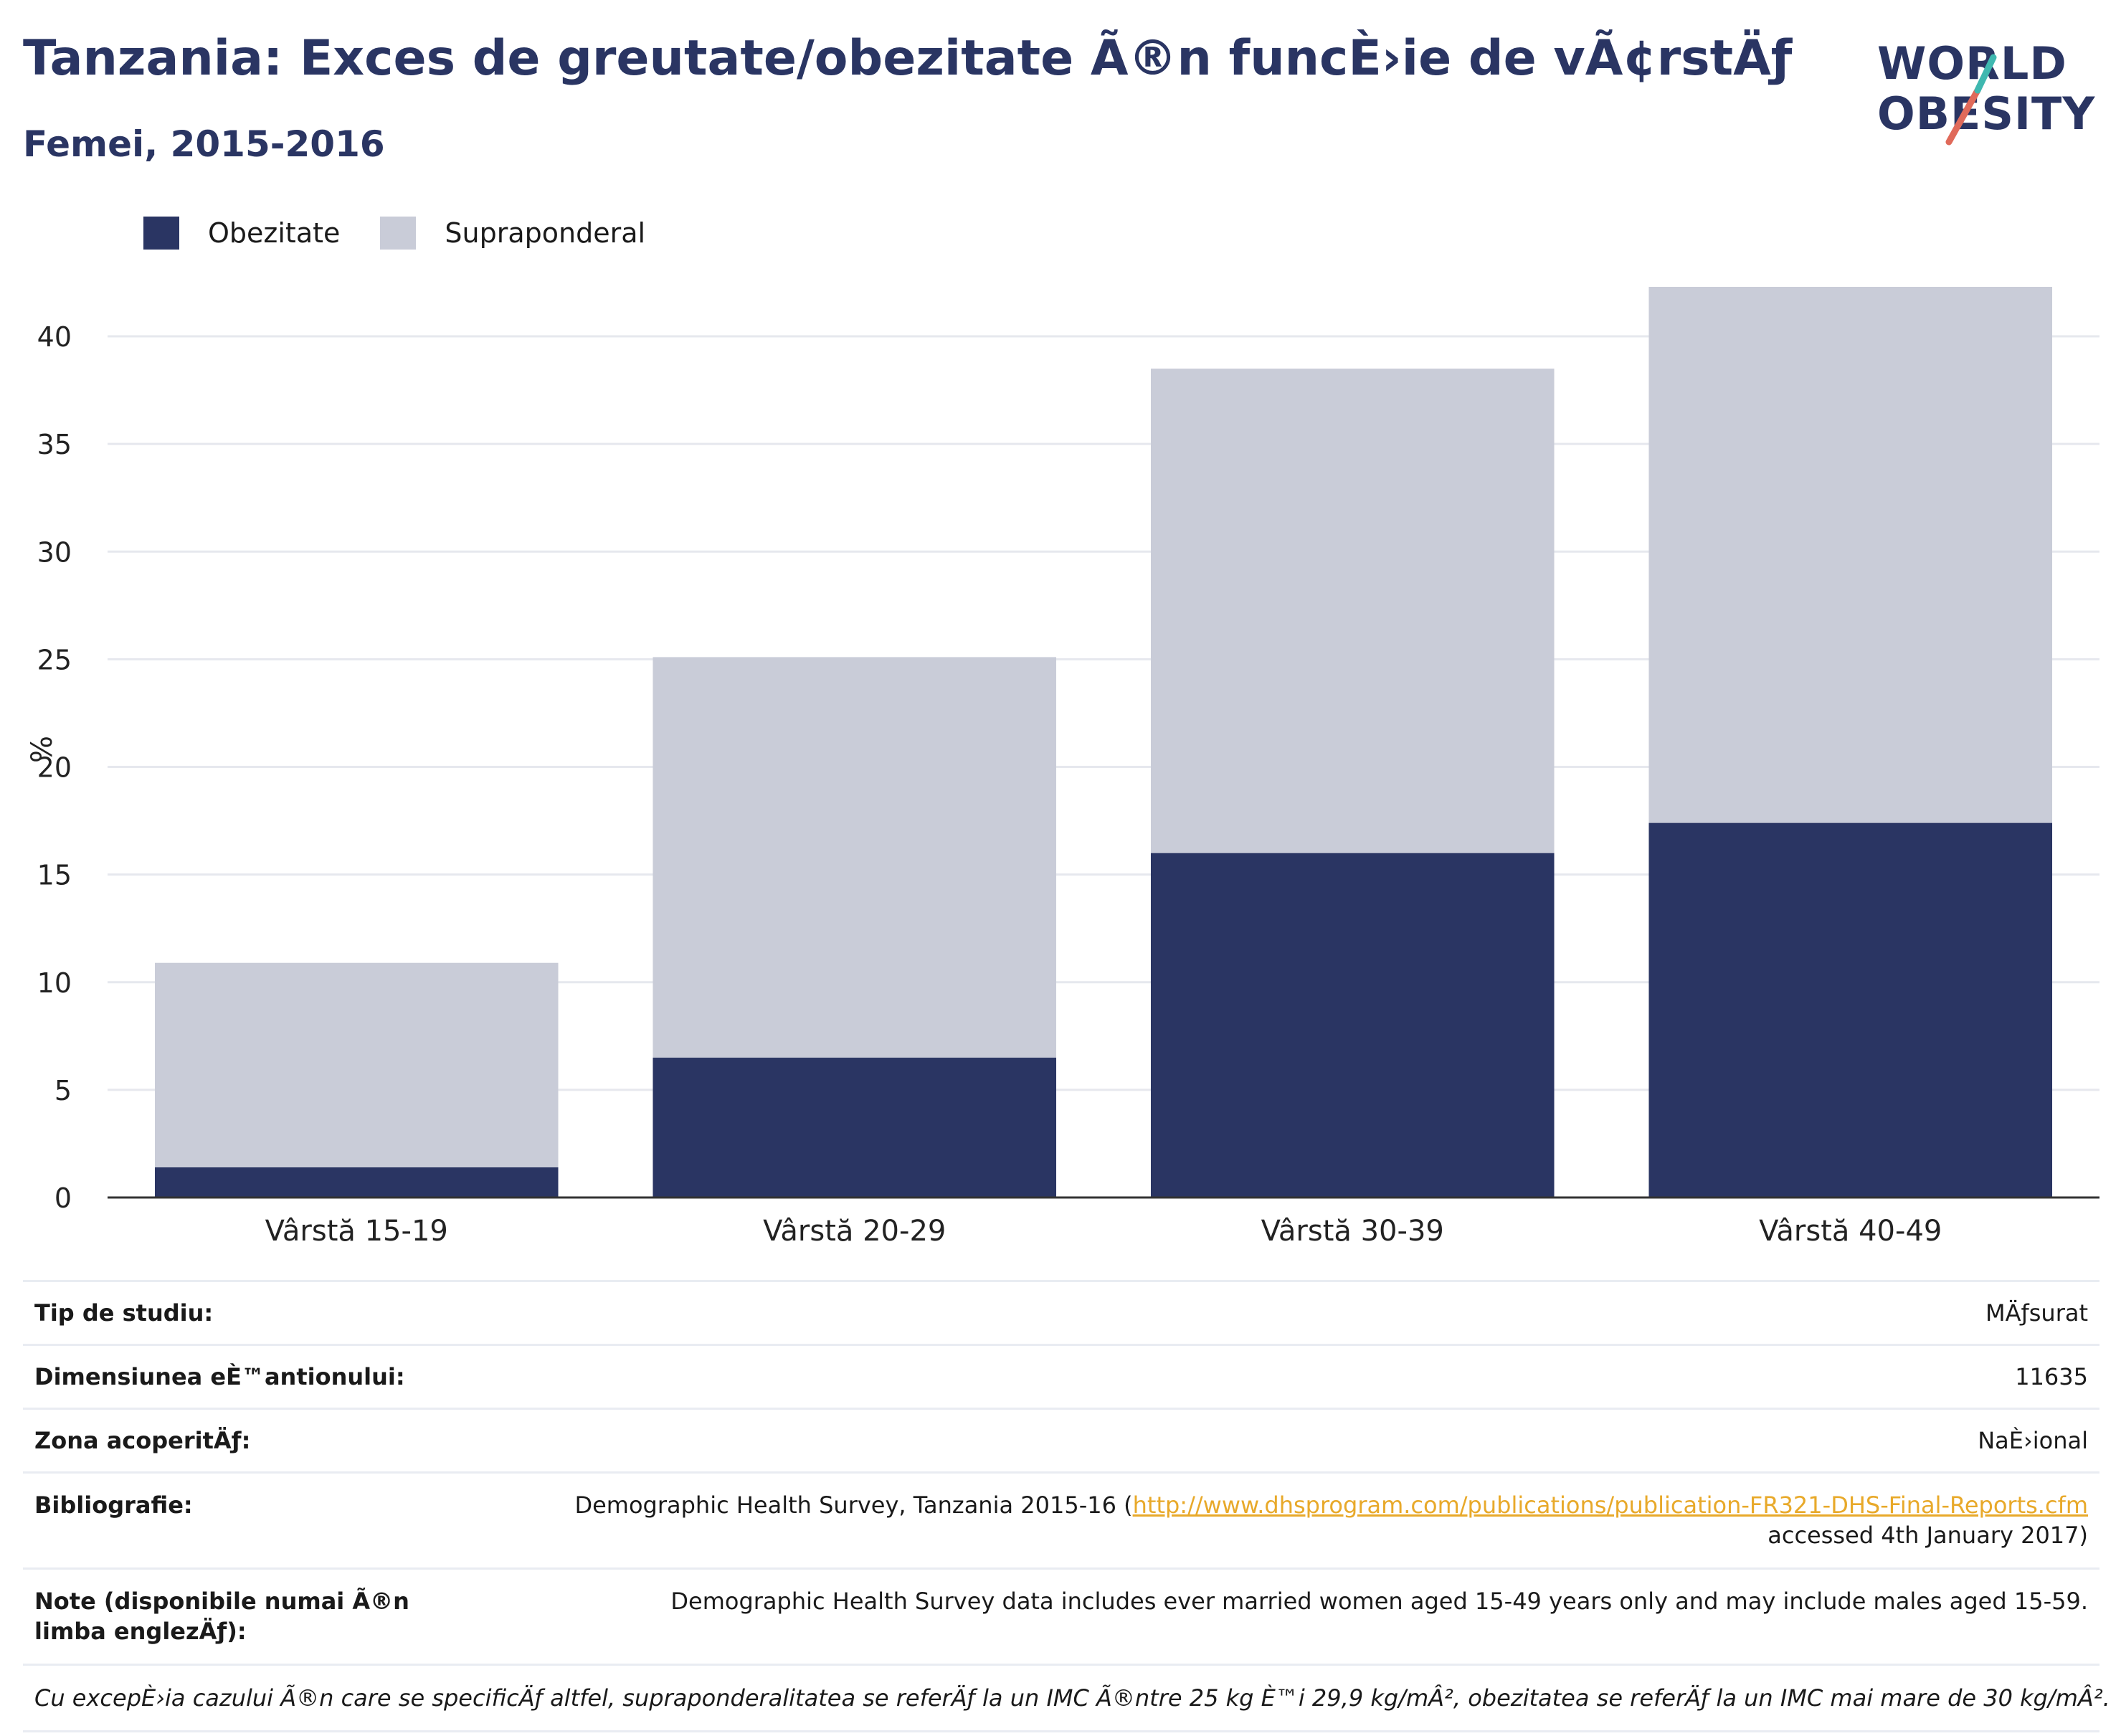 Image resolution: width=2121 pixels, height=1736 pixels. I want to click on y-axis-label: %, so click(42, 749).